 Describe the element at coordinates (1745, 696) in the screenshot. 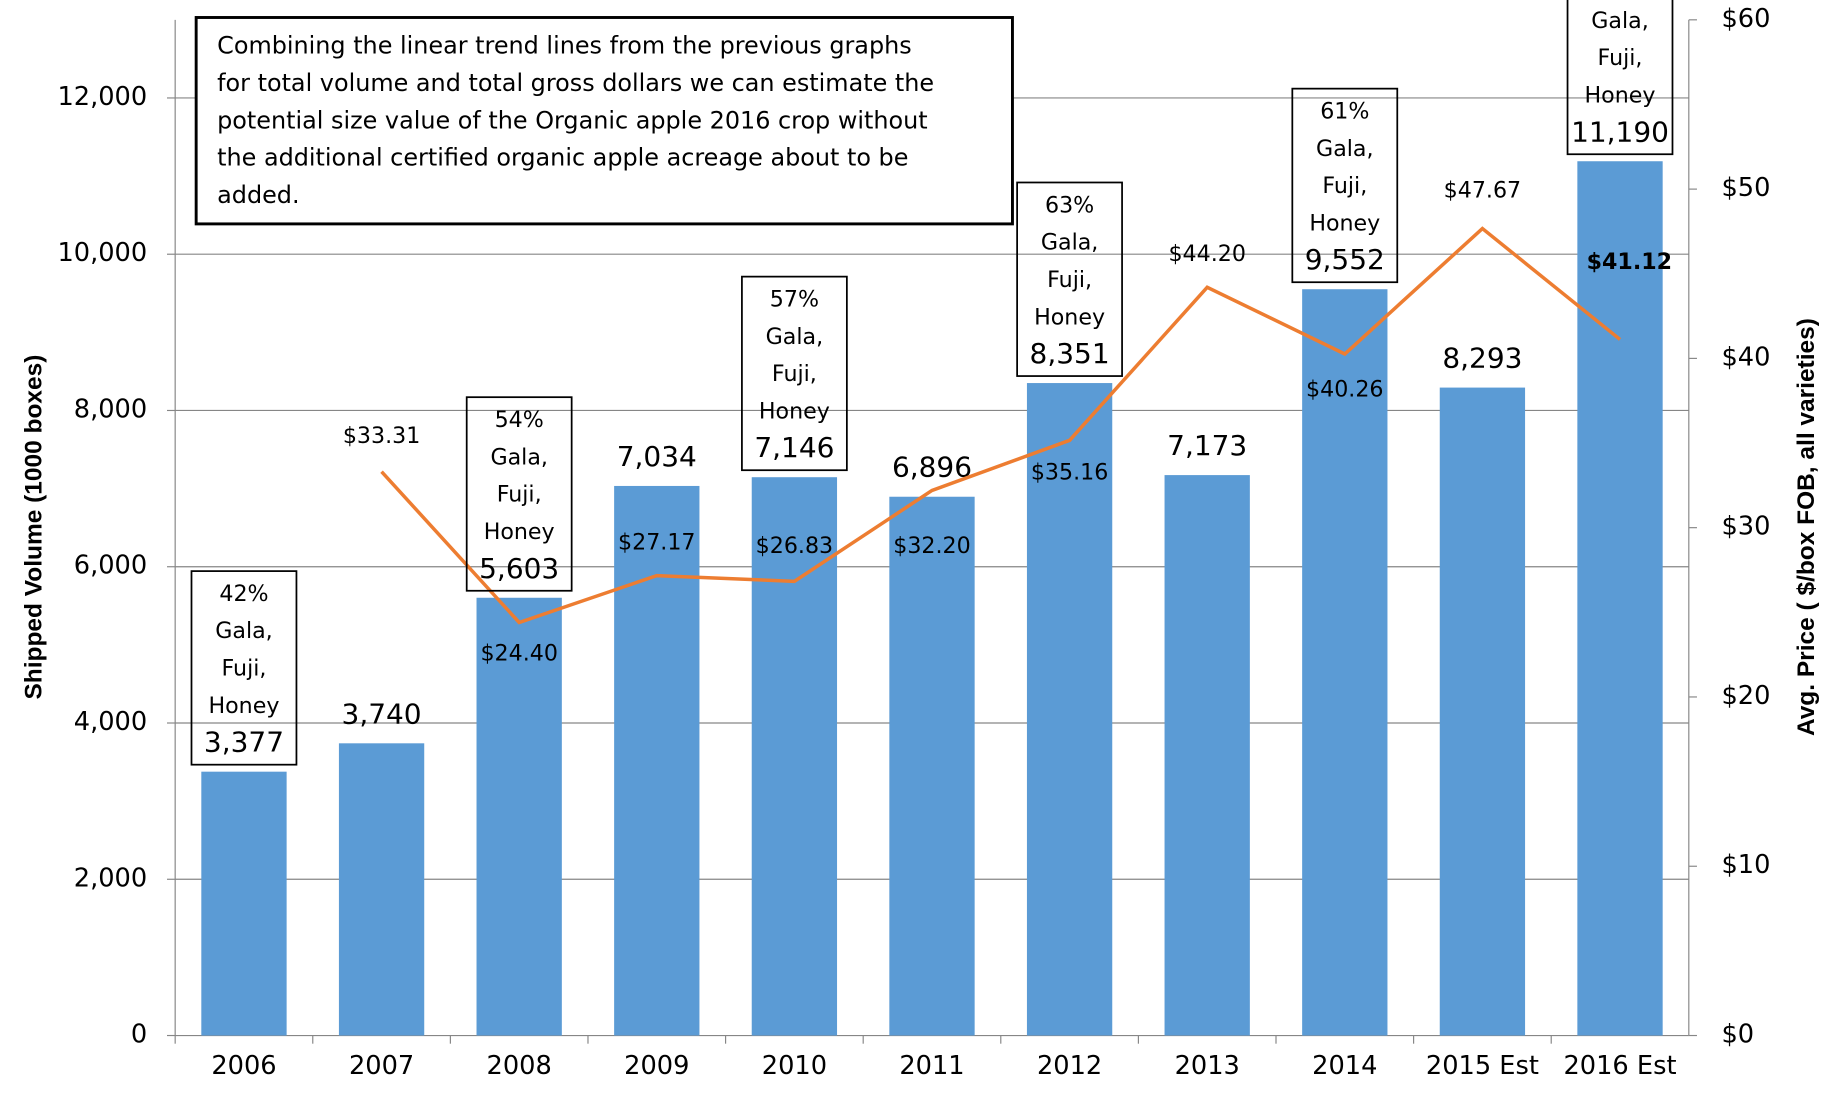

I see `y2-tick-label: $20` at that location.